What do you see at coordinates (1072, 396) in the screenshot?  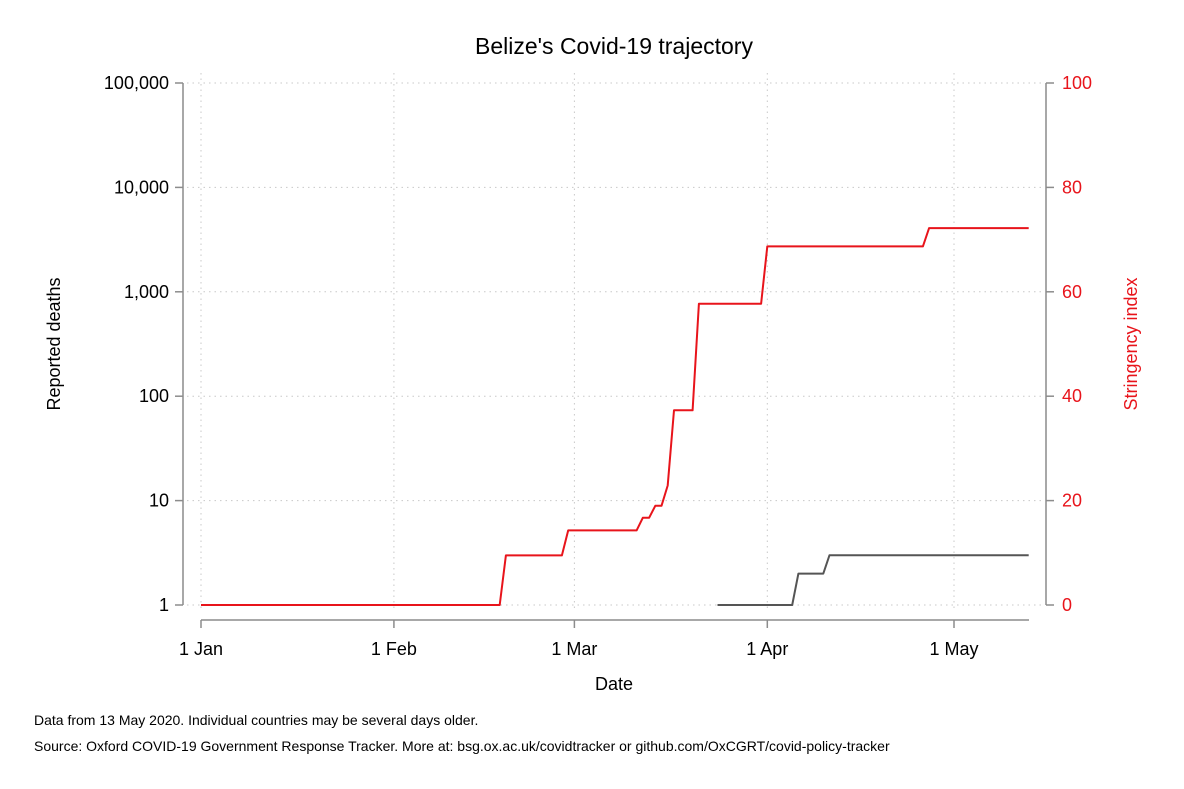 I see `y-right-tick-label: 40` at bounding box center [1072, 396].